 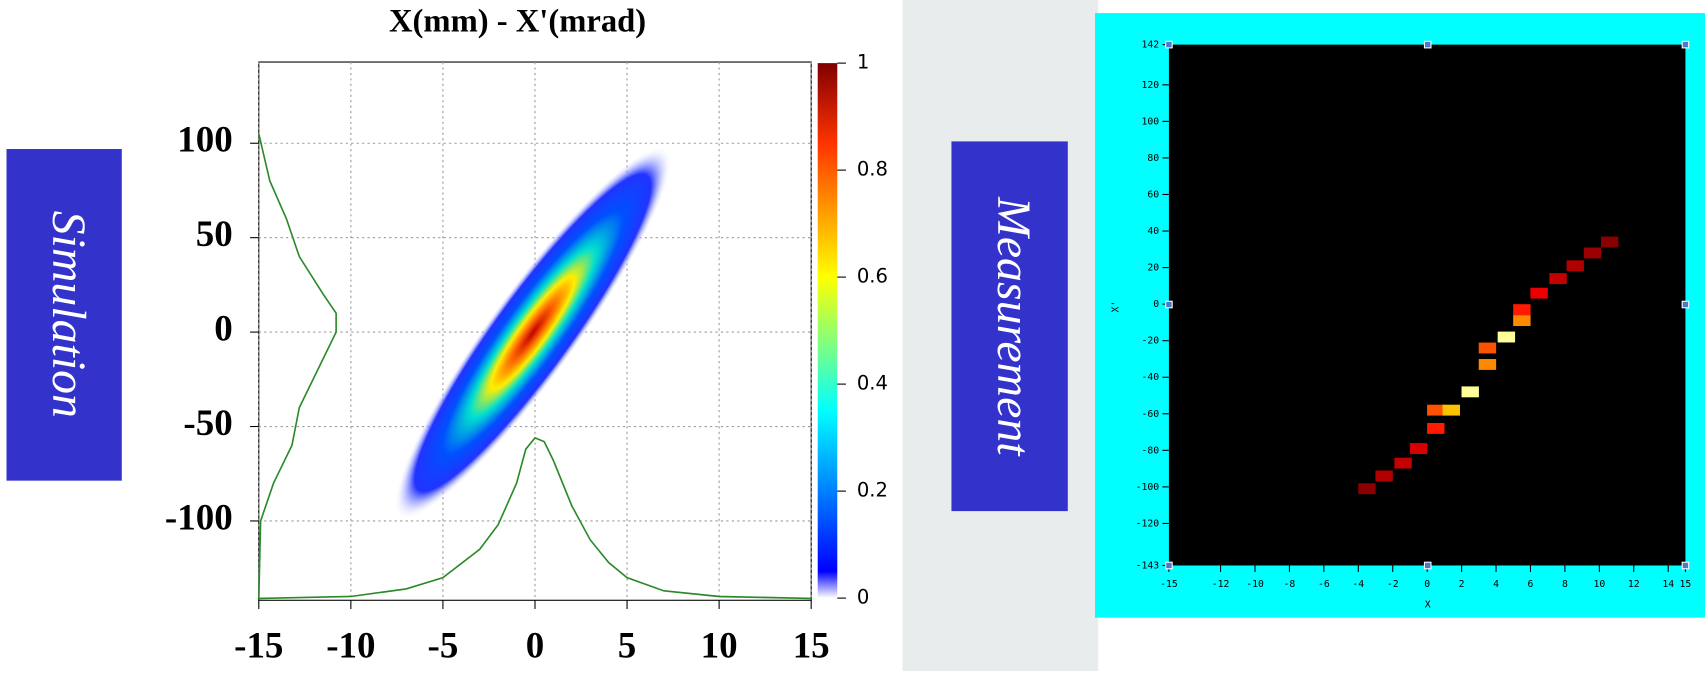 What do you see at coordinates (443, 645) in the screenshot?
I see `x-tick-label: -5` at bounding box center [443, 645].